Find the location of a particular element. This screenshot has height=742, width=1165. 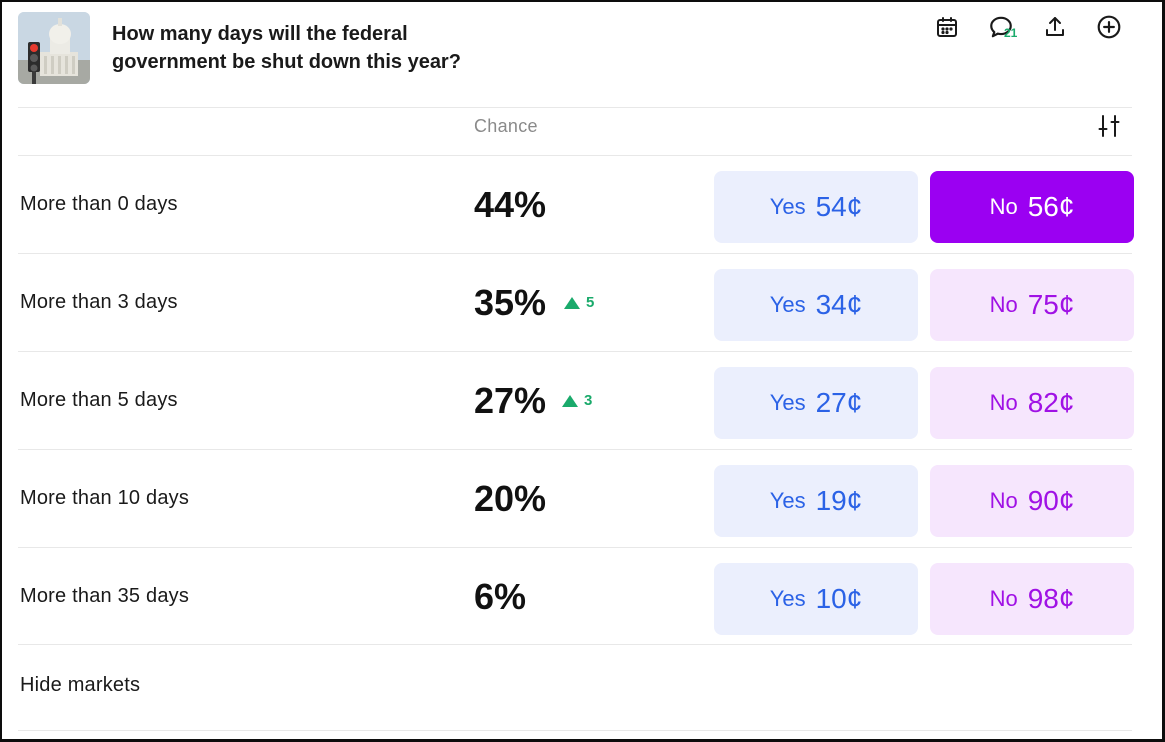

no-price: 56¢ is located at coordinates (1051, 206).